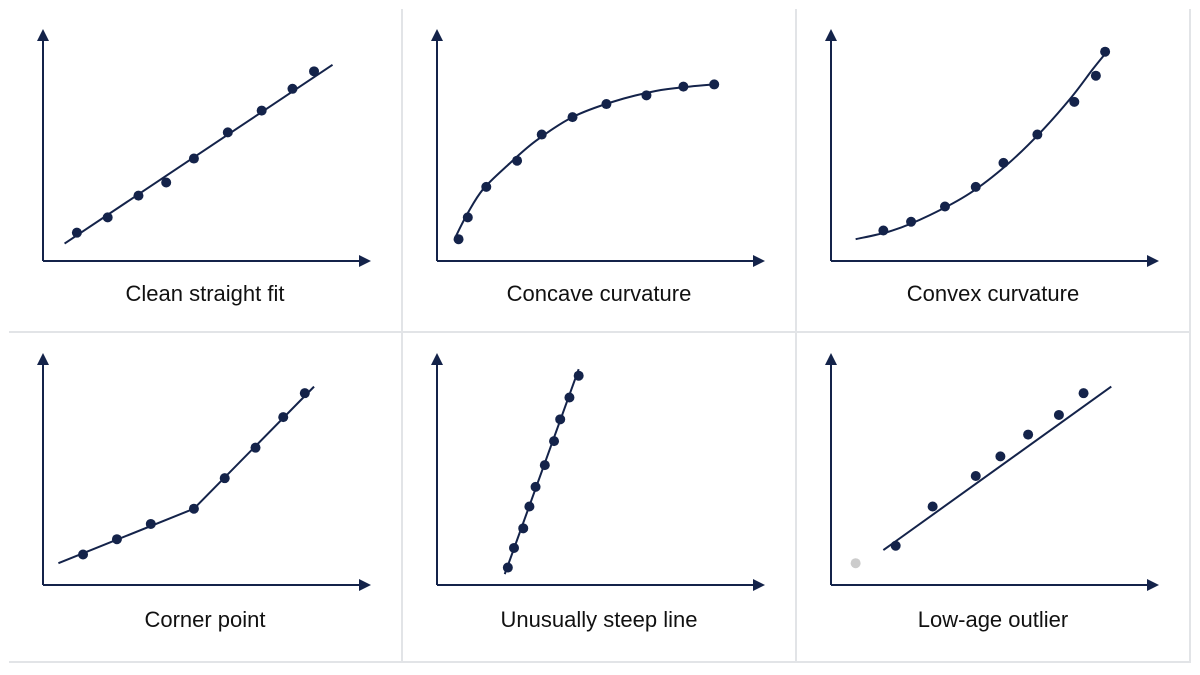 This screenshot has height=675, width=1200. Describe the element at coordinates (365, 261) in the screenshot. I see `clean-straight-fit-x-axis-arrow` at that location.